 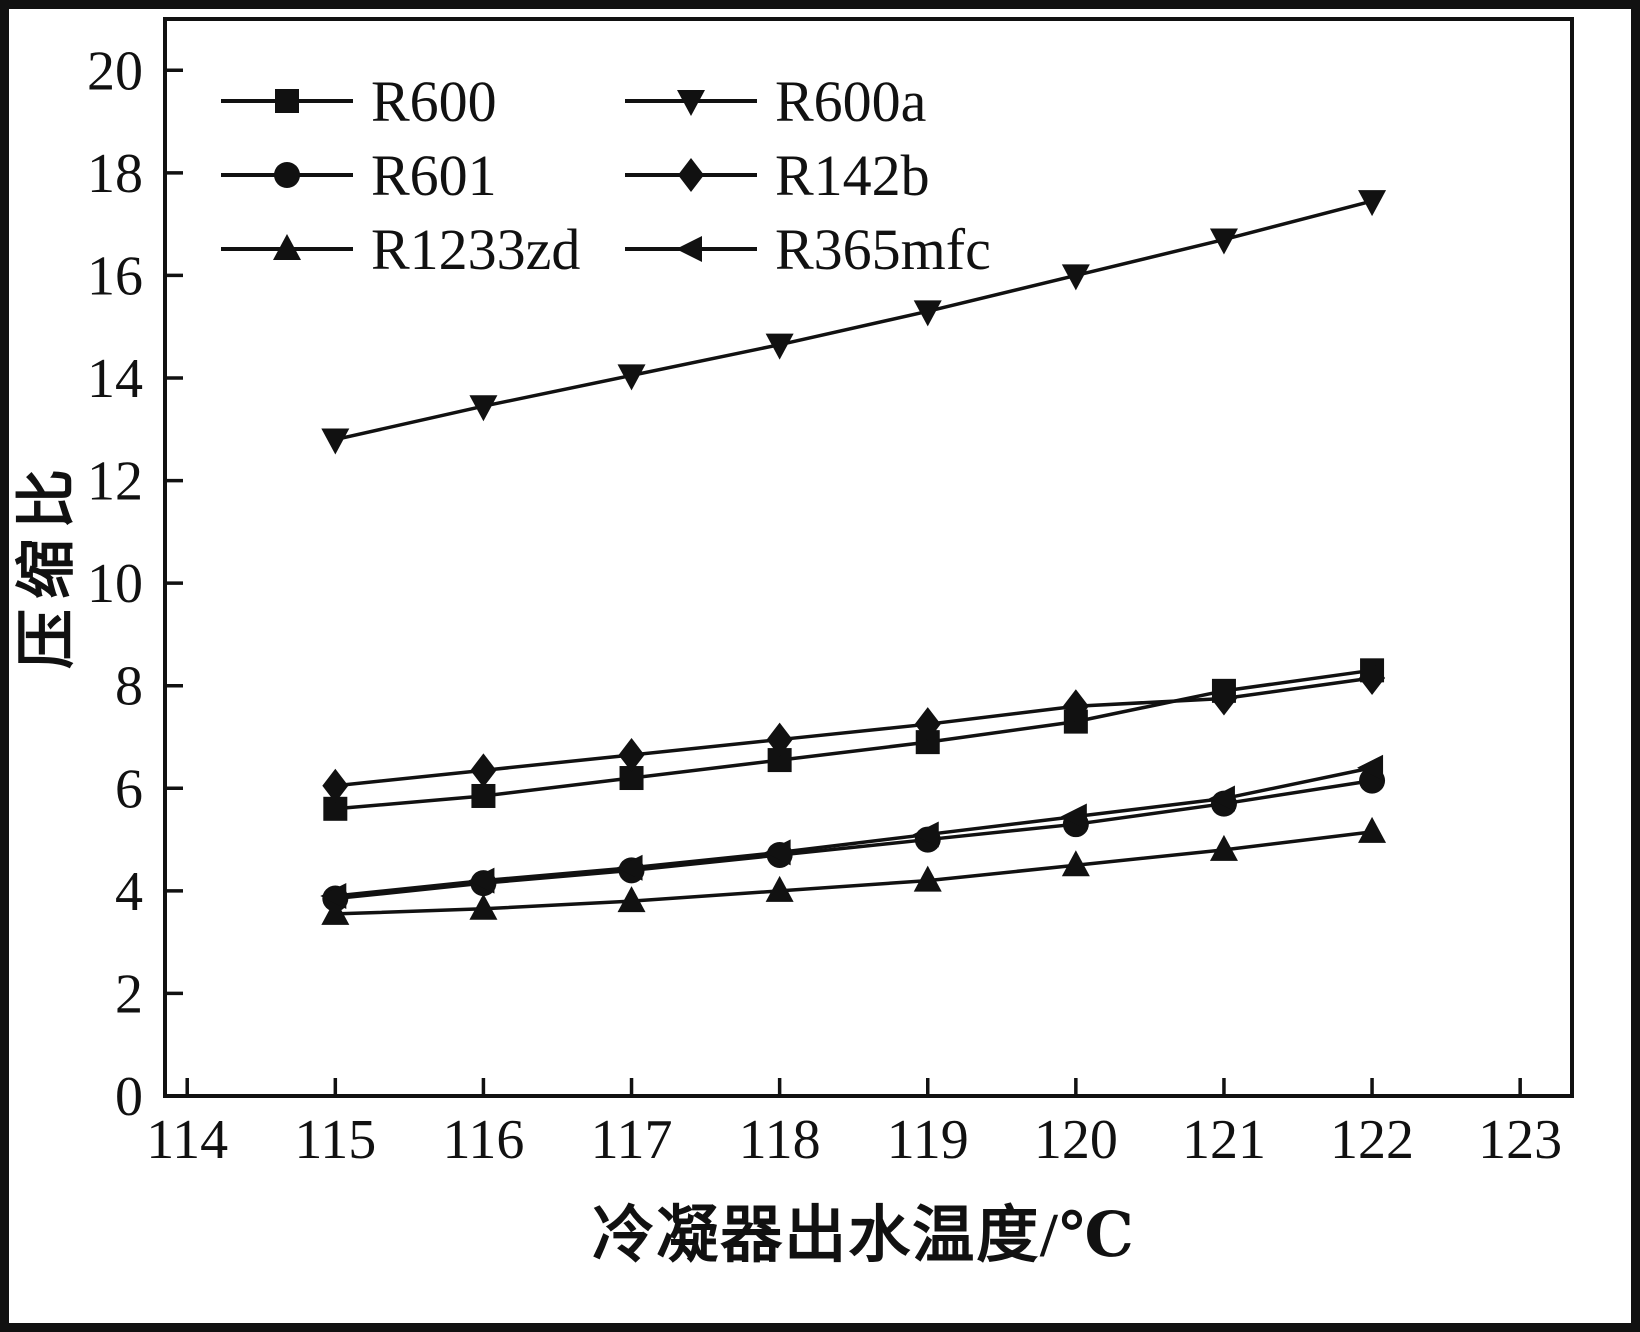 What do you see at coordinates (115, 276) in the screenshot?
I see `y-axis-tick-label: 16` at bounding box center [115, 276].